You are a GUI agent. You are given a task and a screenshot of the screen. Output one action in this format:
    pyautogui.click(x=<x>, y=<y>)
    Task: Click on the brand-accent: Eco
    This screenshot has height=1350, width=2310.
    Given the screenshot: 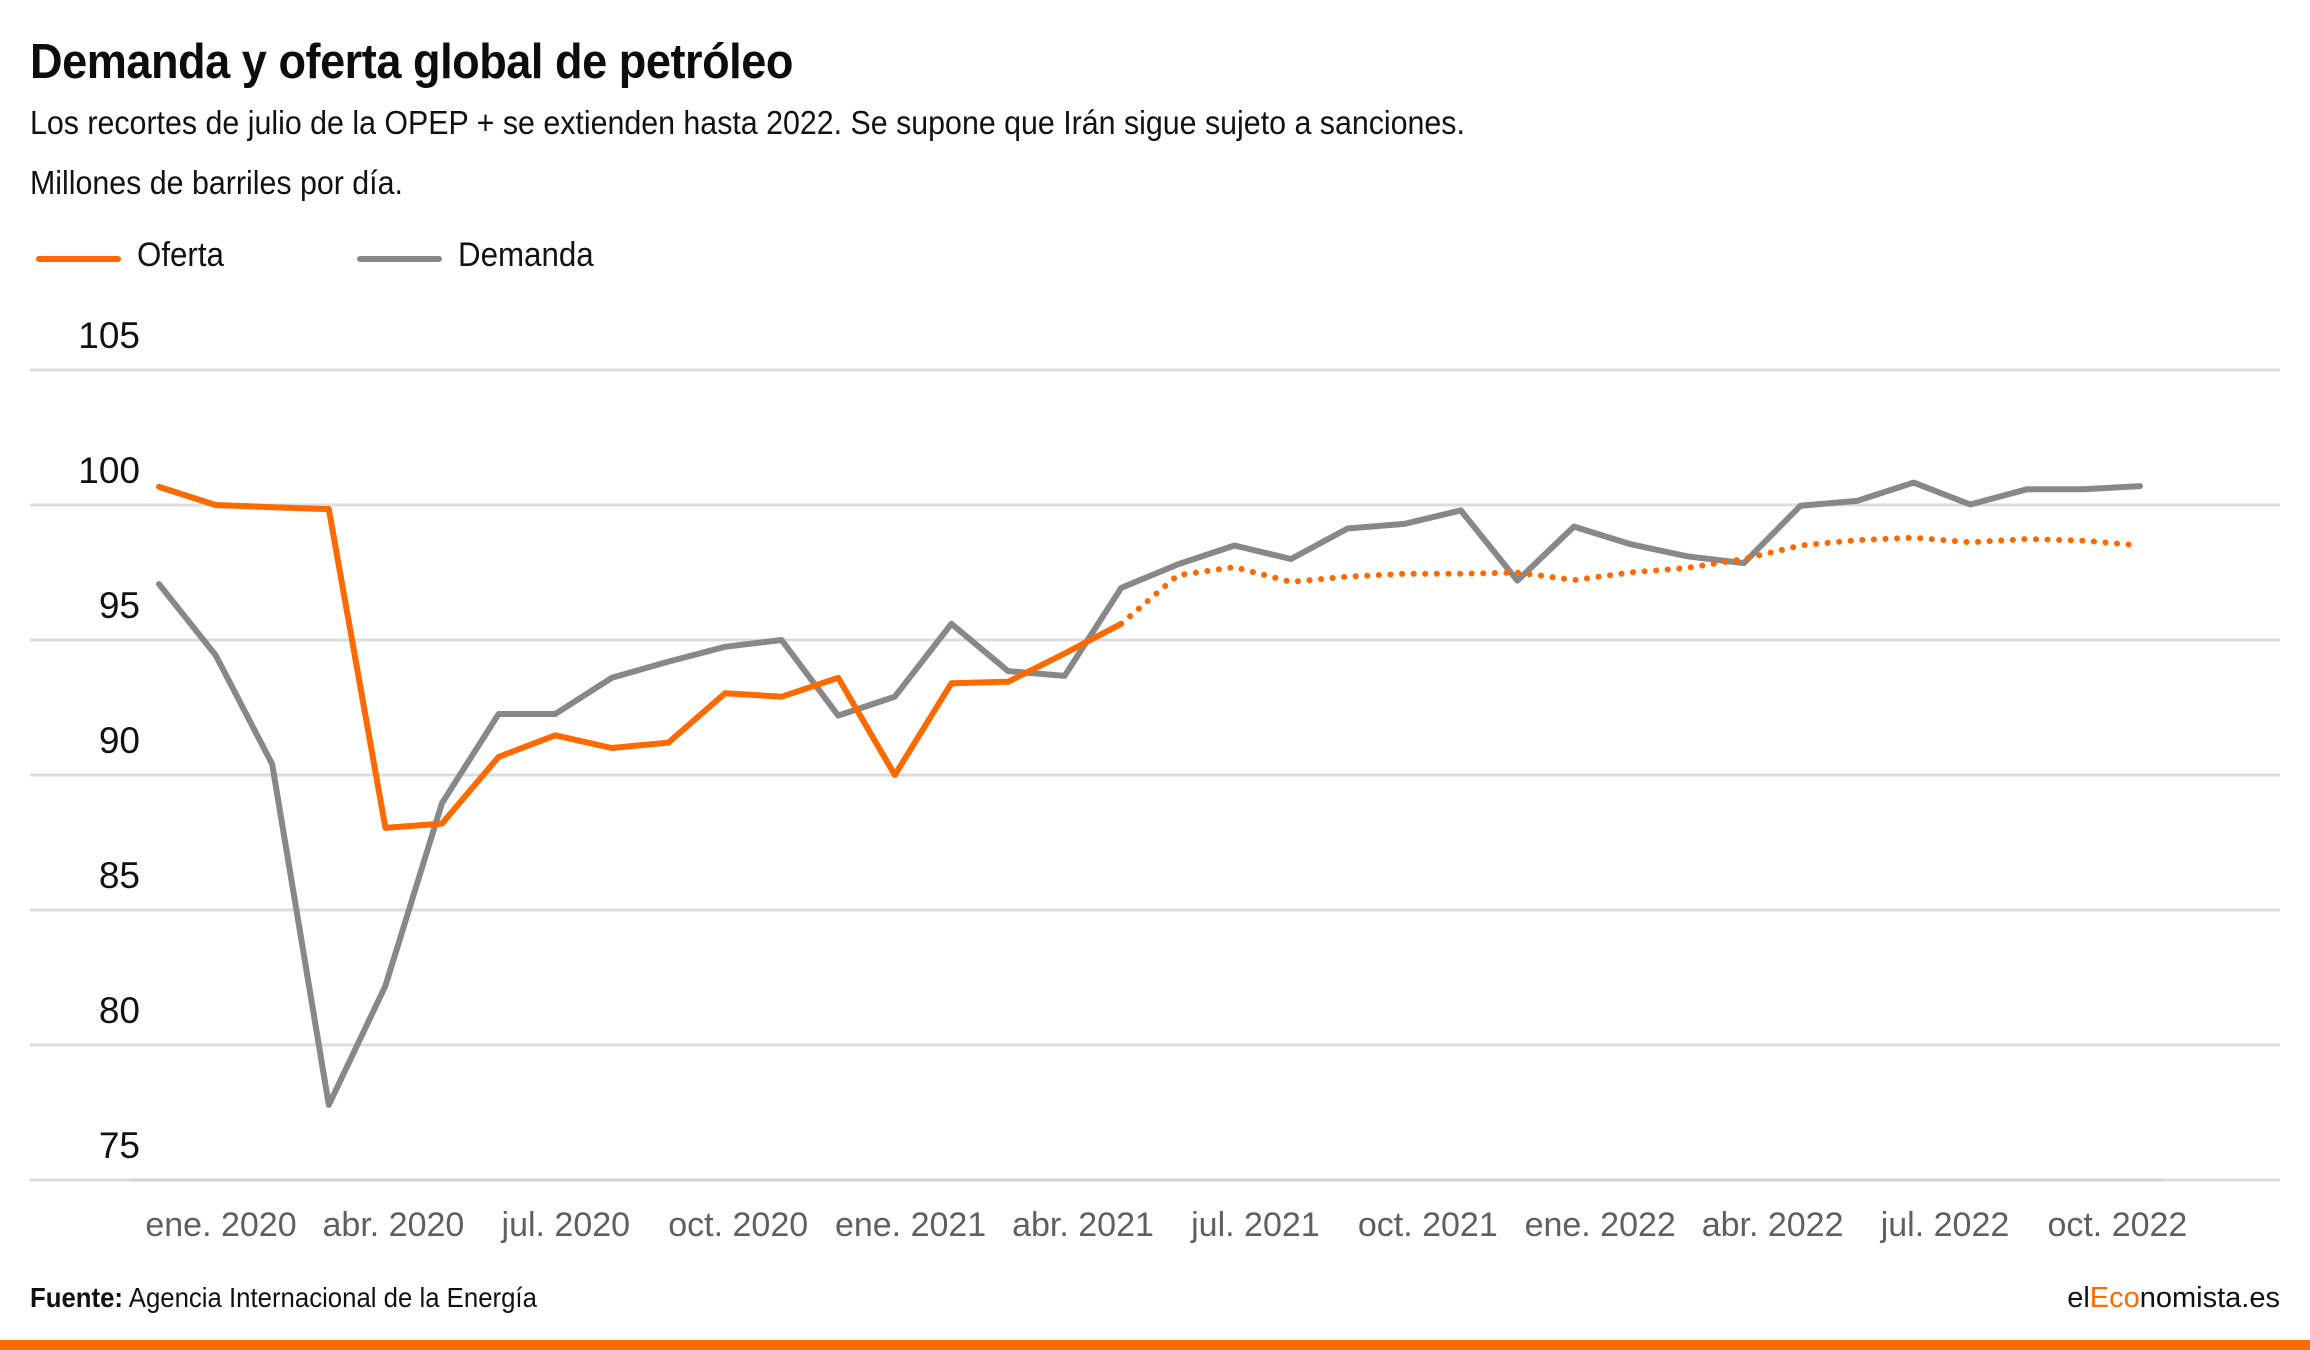 What is the action you would take?
    pyautogui.click(x=2114, y=1298)
    